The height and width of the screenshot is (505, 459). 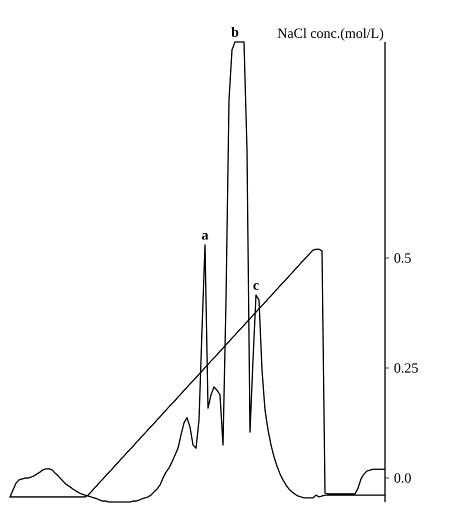 What do you see at coordinates (402, 478) in the screenshot?
I see `y-tick-label: 0.0` at bounding box center [402, 478].